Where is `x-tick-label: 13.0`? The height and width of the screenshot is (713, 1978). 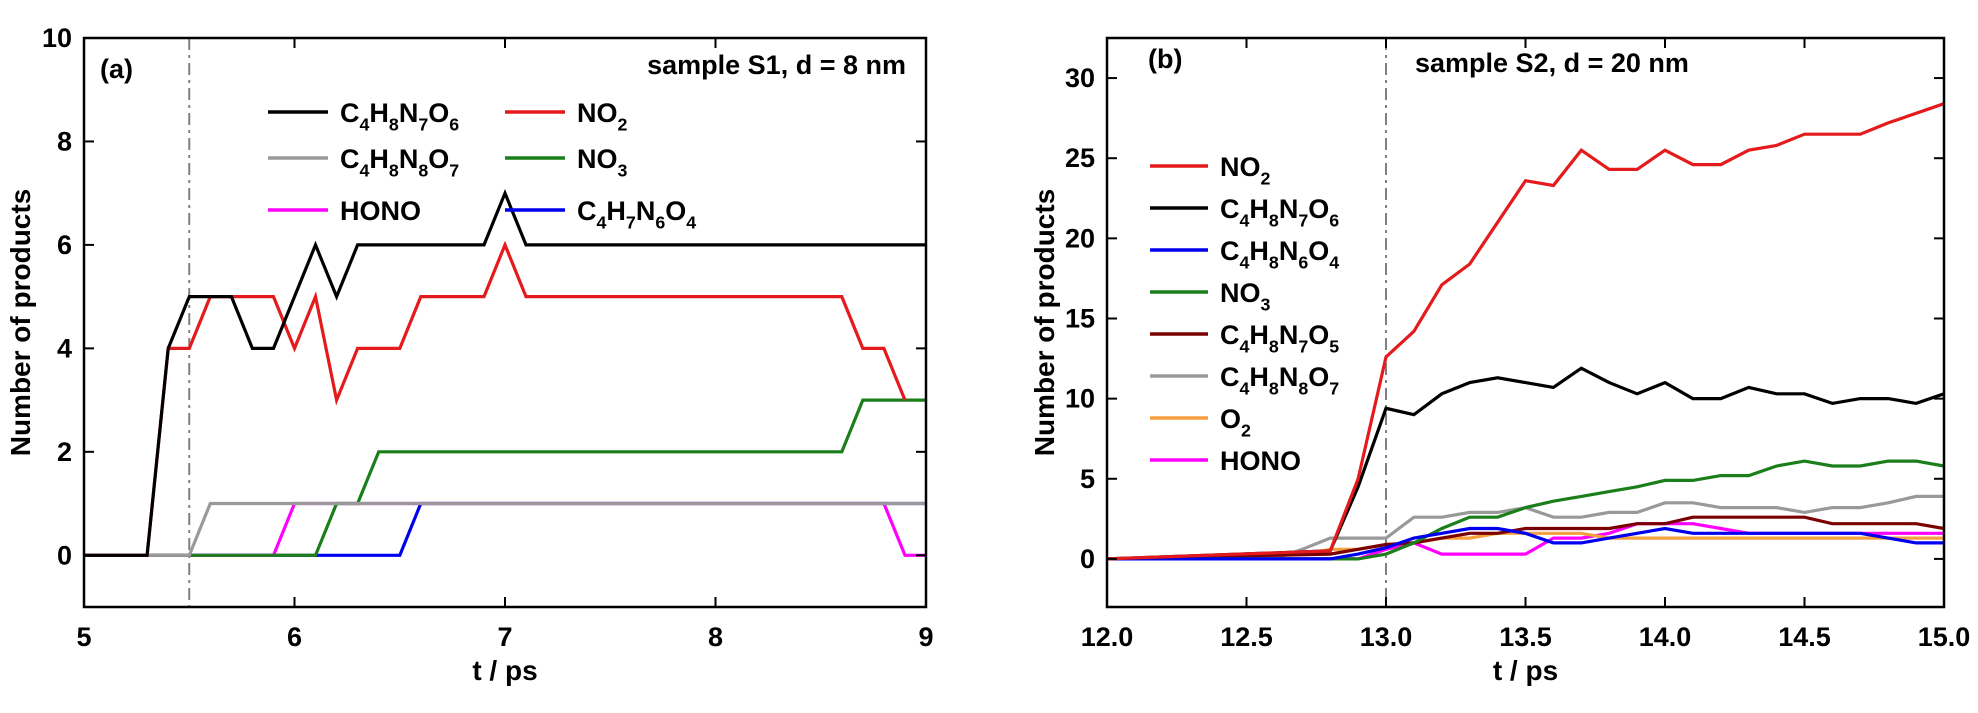
x-tick-label: 13.0 is located at coordinates (1386, 637).